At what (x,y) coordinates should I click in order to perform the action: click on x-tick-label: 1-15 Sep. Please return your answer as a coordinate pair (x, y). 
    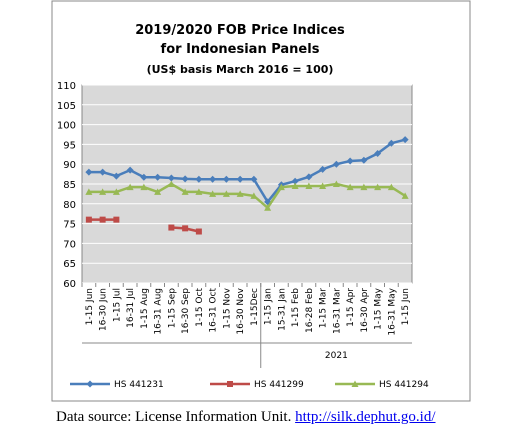
    Looking at the image, I should click on (172, 308).